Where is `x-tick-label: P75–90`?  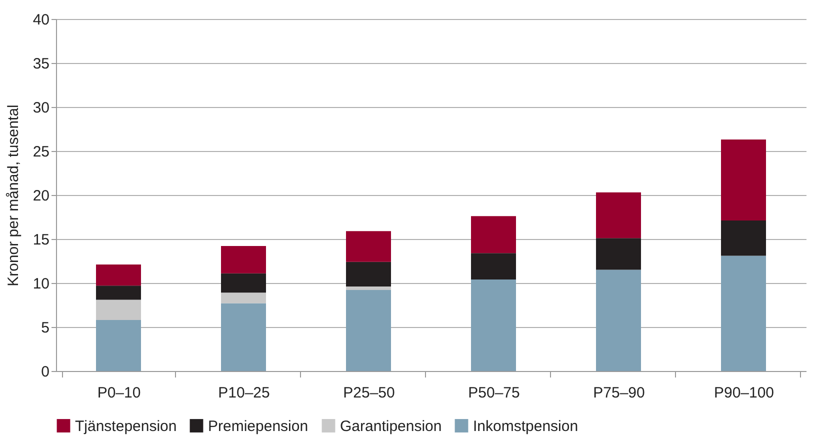
x-tick-label: P75–90 is located at coordinates (619, 393).